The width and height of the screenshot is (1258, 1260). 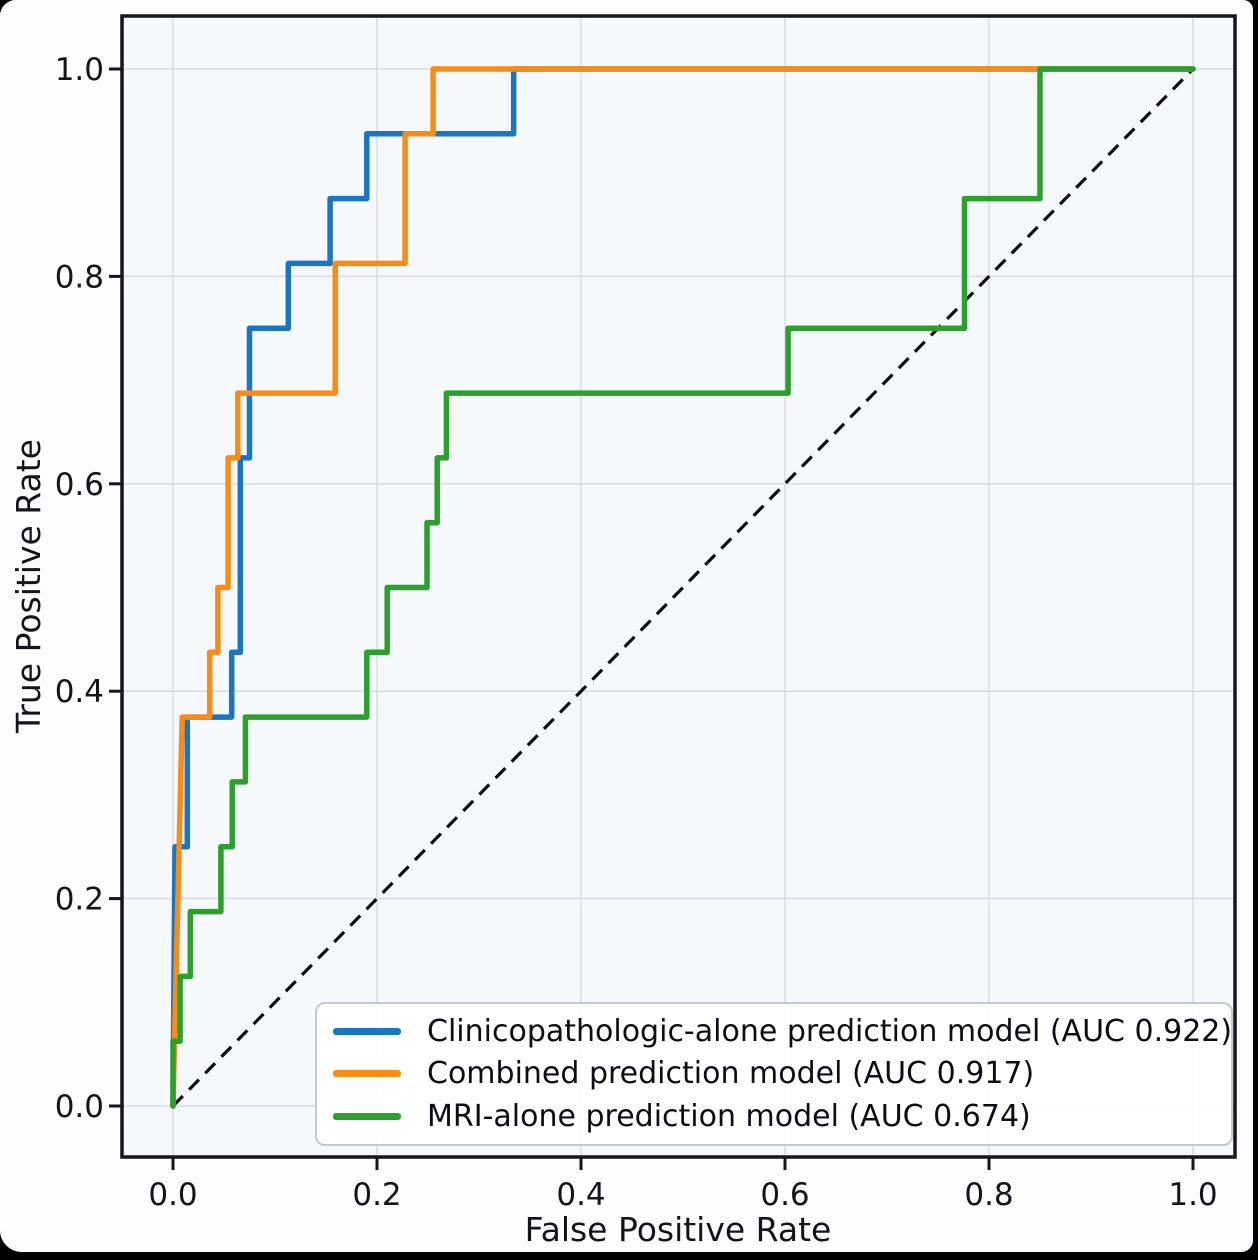 I want to click on legend-swatch-orange, so click(x=367, y=1074).